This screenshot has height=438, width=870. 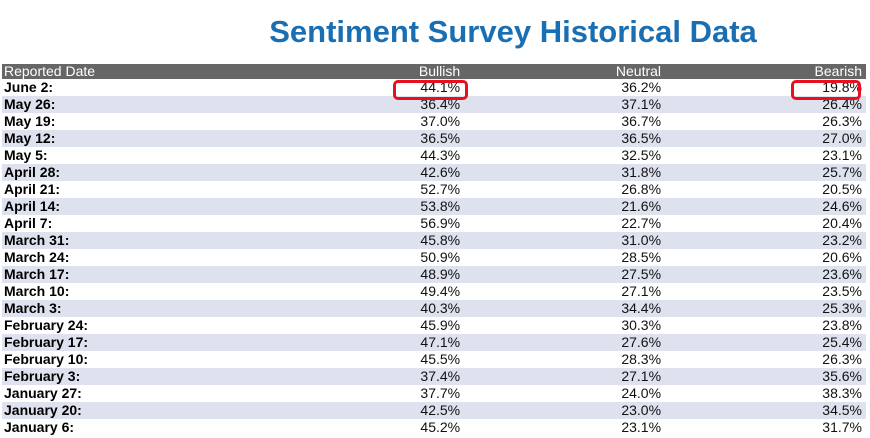 I want to click on cell-neutral: 26.8%, so click(x=565, y=189).